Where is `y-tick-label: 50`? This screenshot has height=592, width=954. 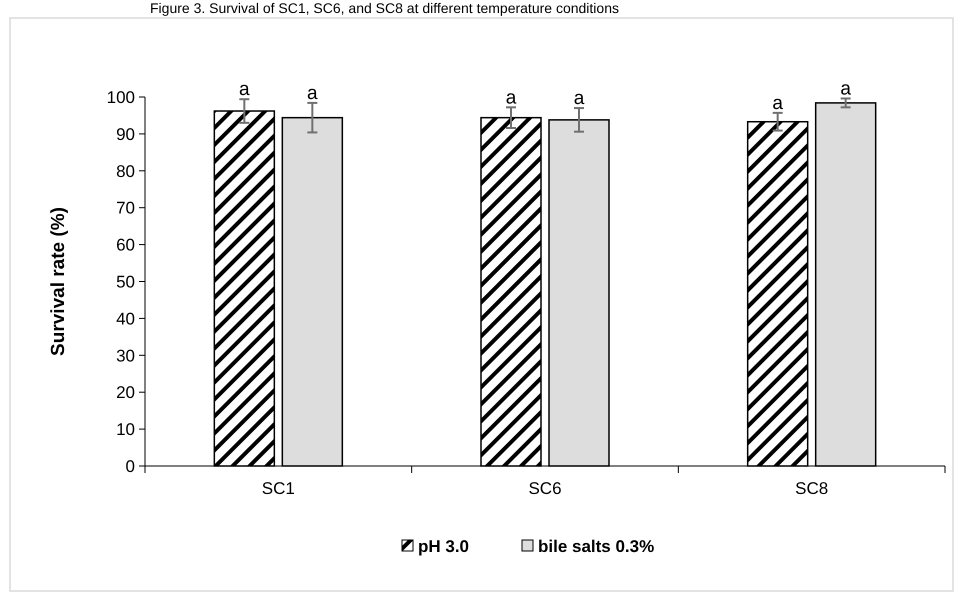 y-tick-label: 50 is located at coordinates (125, 282).